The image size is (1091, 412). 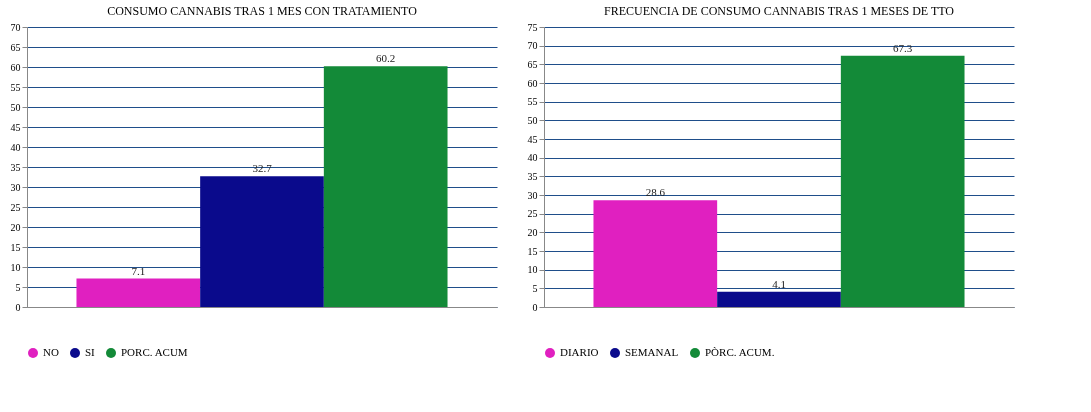 I want to click on data-label: 4.1, so click(x=779, y=283).